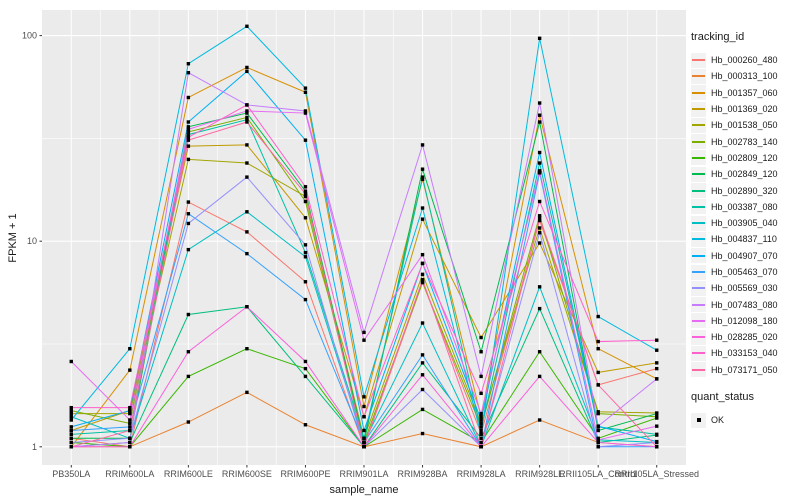  I want to click on legend-item-label: Hb_003905_040, so click(744, 223).